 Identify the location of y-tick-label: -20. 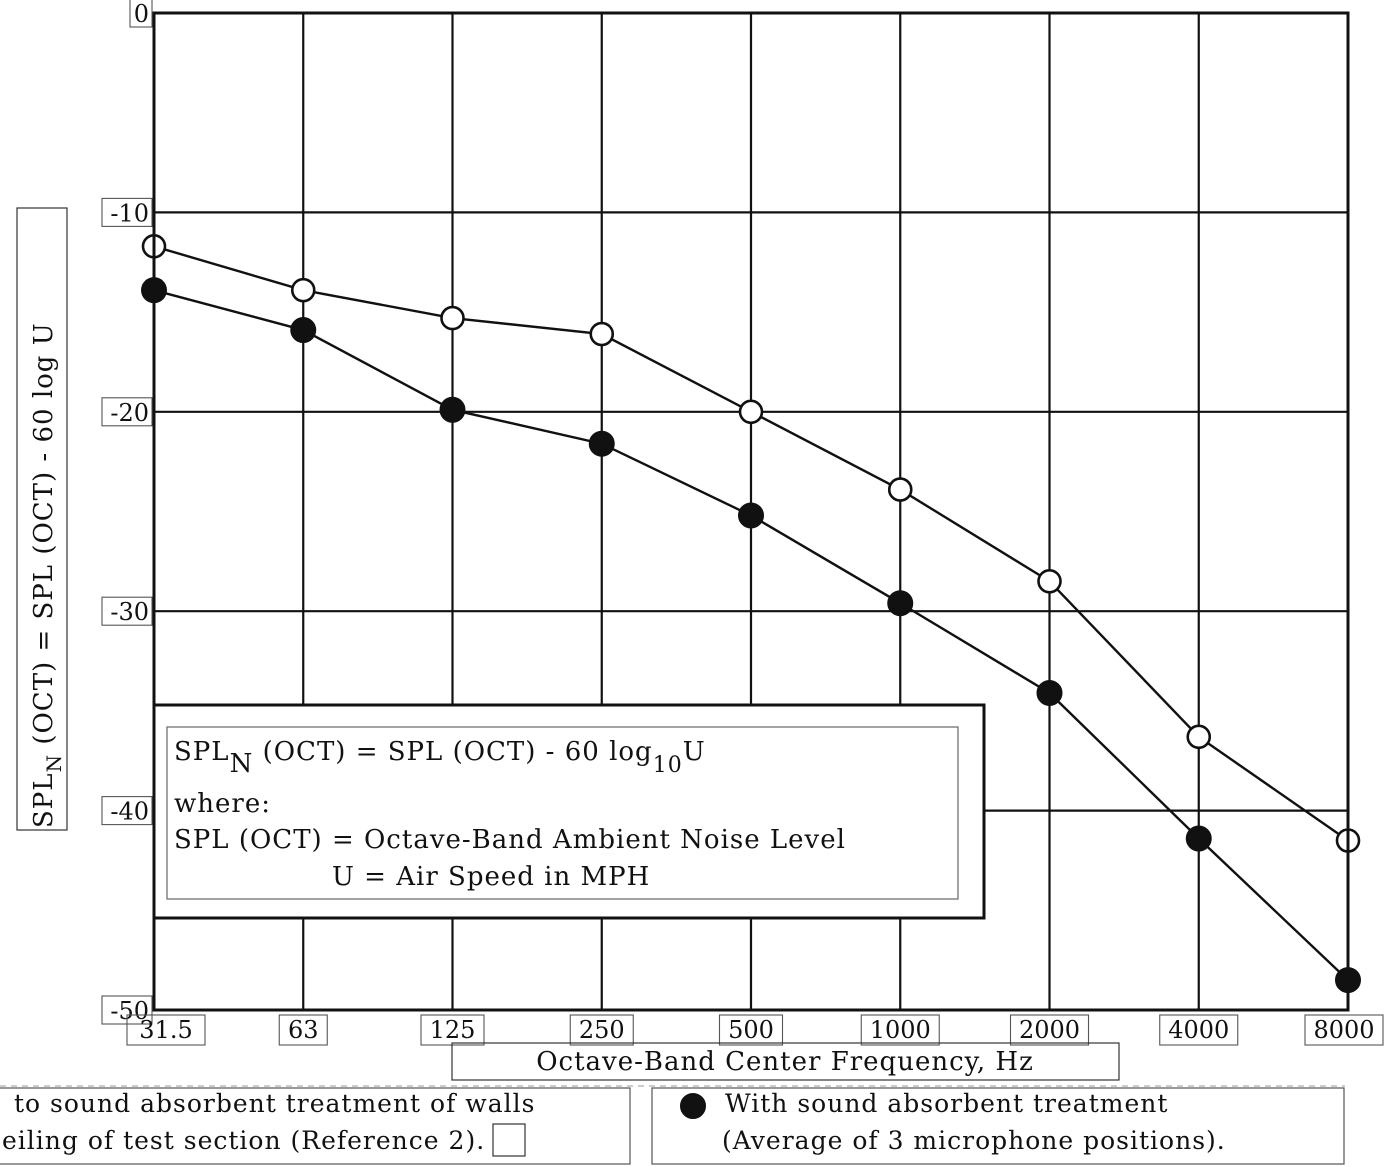
(129, 413).